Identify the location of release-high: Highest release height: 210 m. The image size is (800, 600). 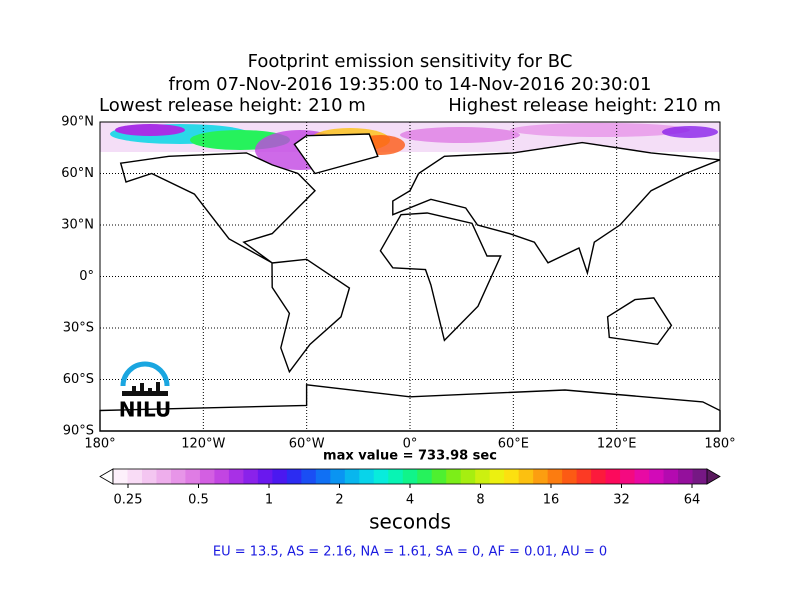
(584, 105).